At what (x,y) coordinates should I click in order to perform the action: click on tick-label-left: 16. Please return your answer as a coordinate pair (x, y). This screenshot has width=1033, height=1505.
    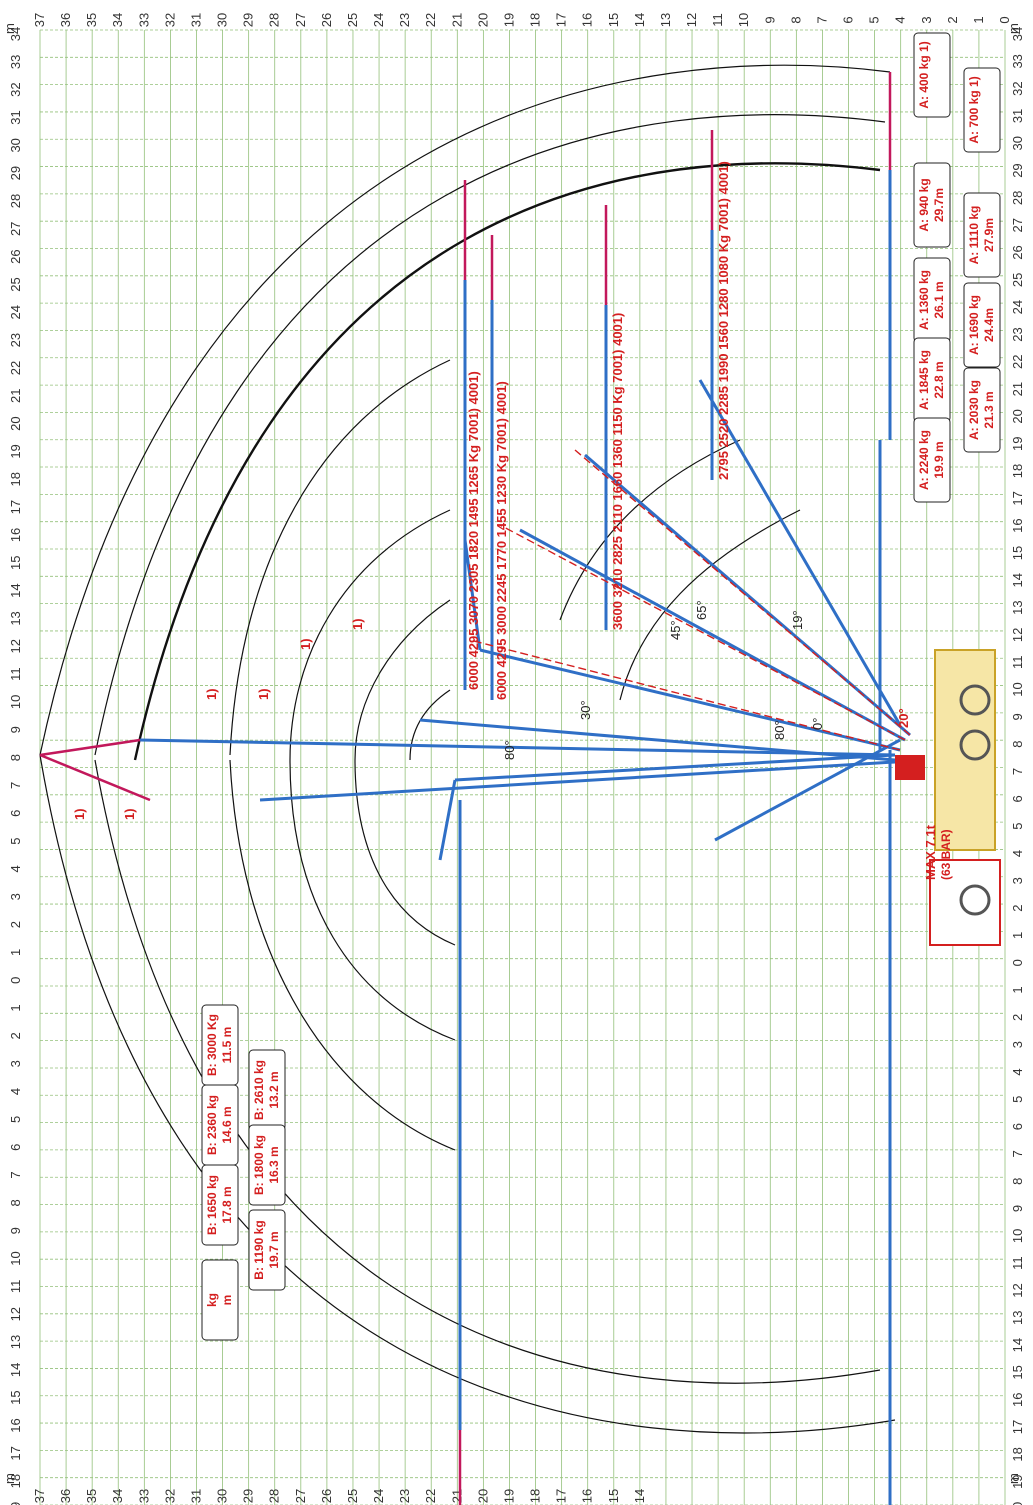
    Looking at the image, I should click on (15, 1425).